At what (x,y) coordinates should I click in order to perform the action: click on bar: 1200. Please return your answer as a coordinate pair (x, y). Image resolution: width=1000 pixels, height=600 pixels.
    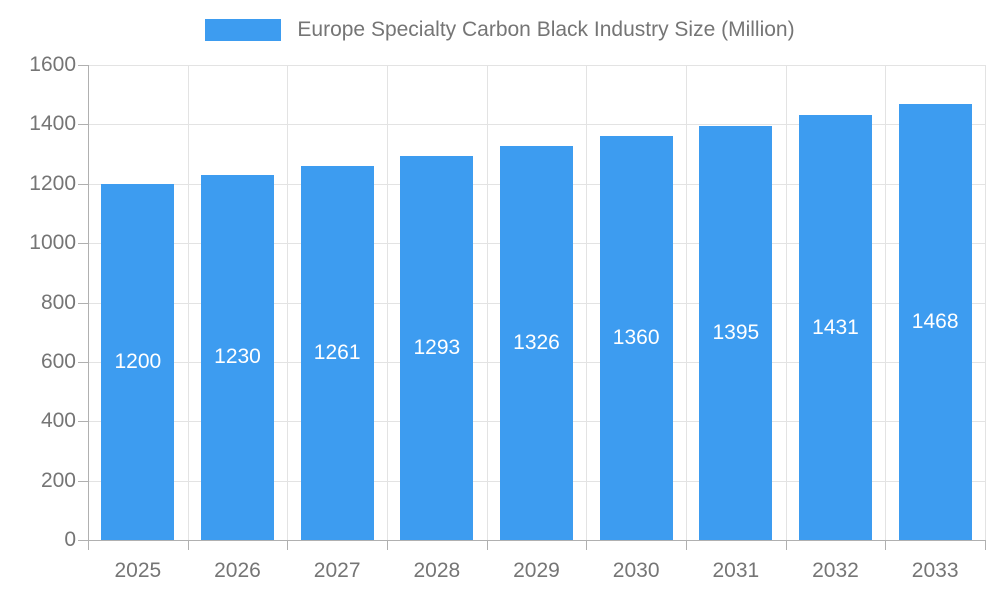
    Looking at the image, I should click on (138, 361).